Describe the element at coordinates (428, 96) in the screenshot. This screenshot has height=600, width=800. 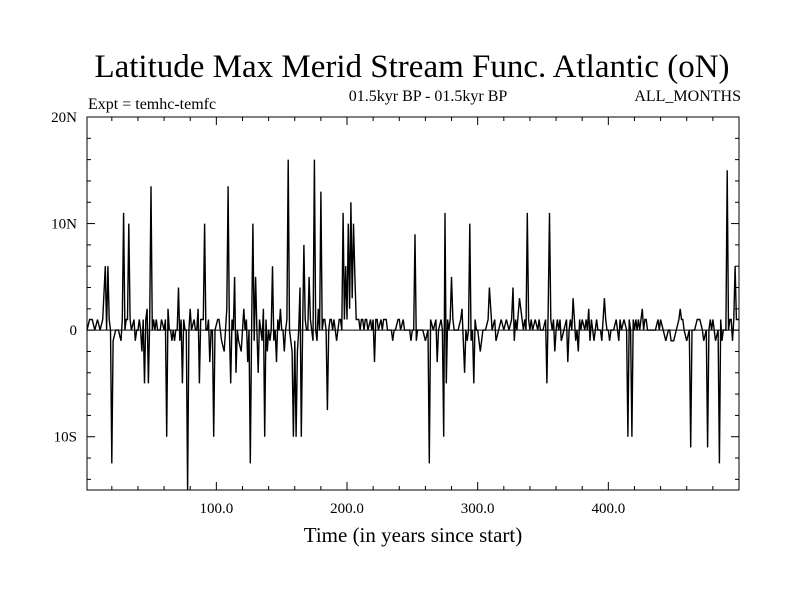
I see `period-label: 01.5kyr BP - 01.5kyr BP` at that location.